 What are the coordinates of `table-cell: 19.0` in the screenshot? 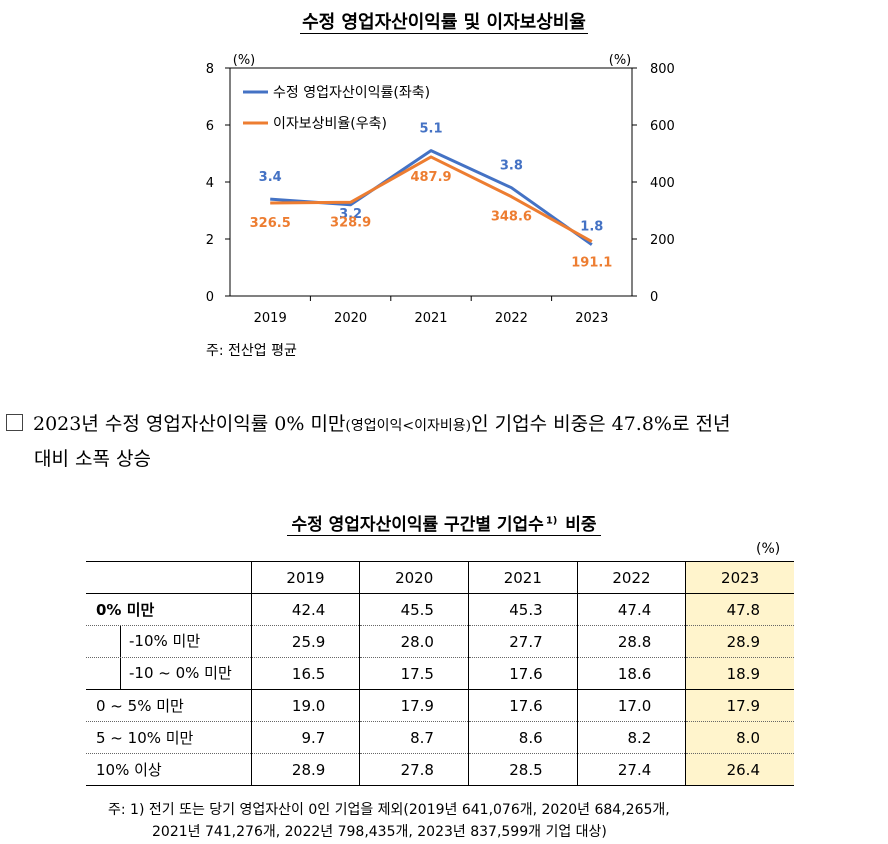 It's located at (306, 705).